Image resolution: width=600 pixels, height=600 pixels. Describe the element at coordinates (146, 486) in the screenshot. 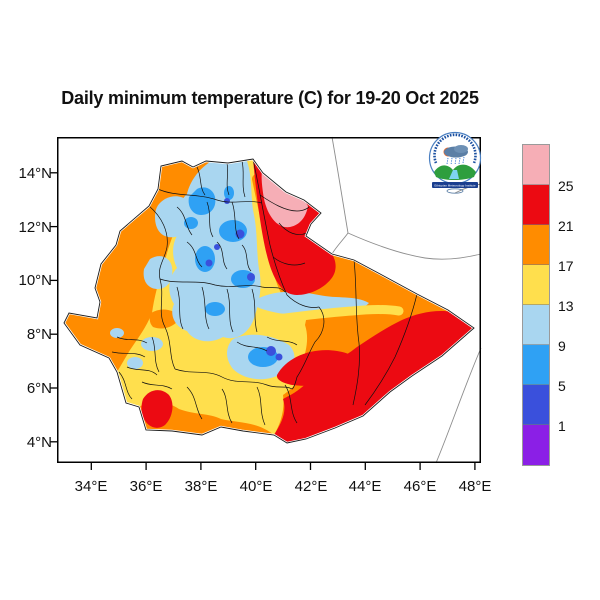

I see `xtick-36e: 36°E` at that location.